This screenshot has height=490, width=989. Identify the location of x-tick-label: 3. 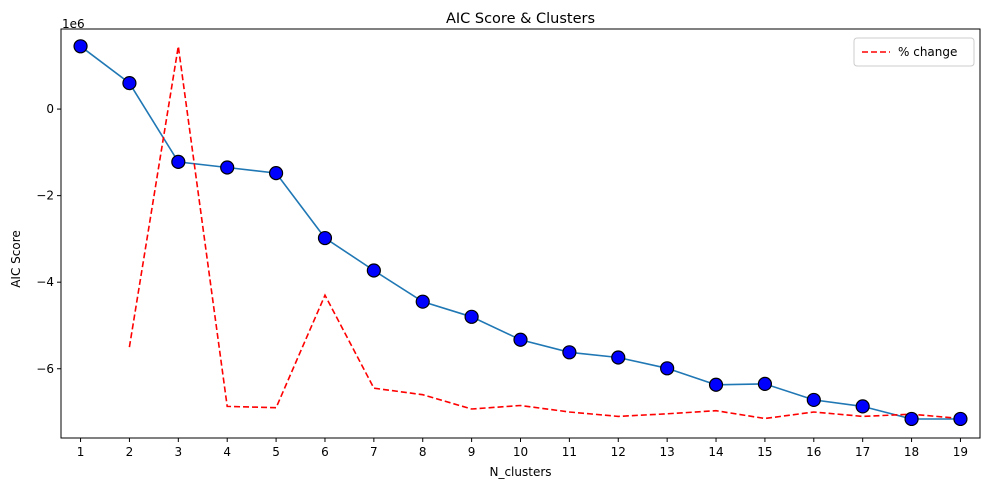
(178, 452).